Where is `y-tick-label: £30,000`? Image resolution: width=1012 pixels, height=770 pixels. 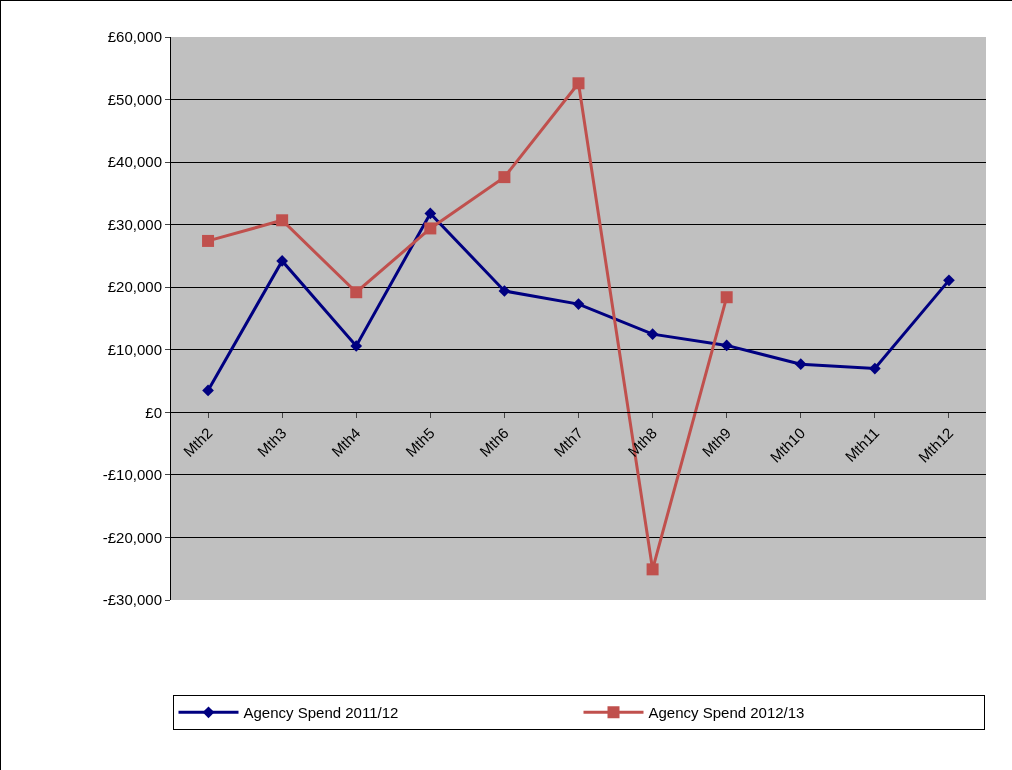
y-tick-label: £30,000 is located at coordinates (134, 224).